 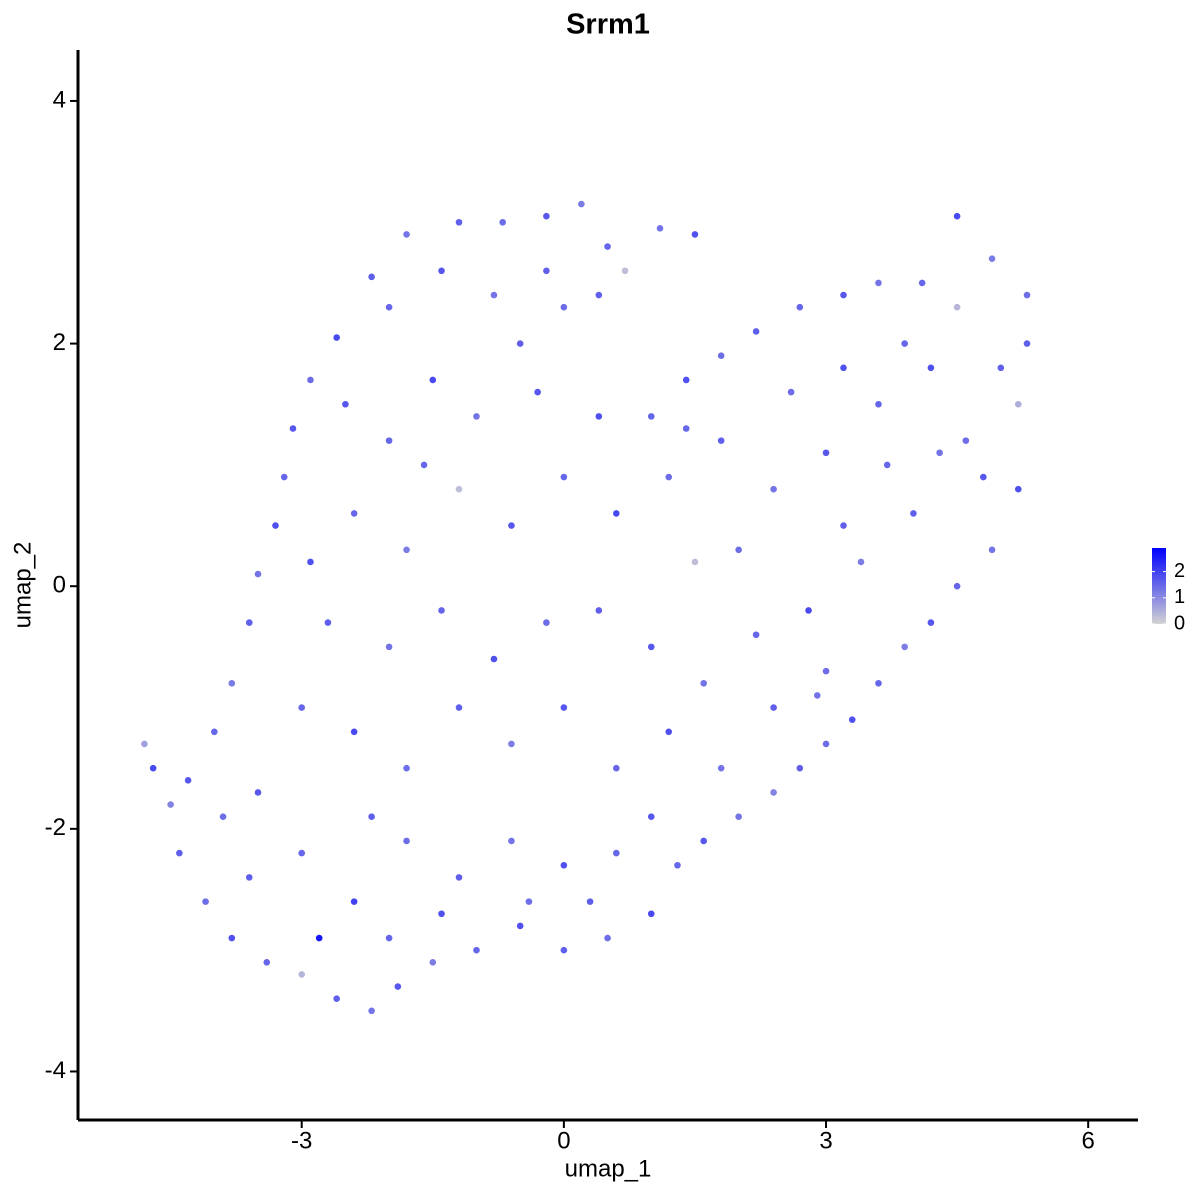 What do you see at coordinates (55, 827) in the screenshot?
I see `y-tick-label: -2` at bounding box center [55, 827].